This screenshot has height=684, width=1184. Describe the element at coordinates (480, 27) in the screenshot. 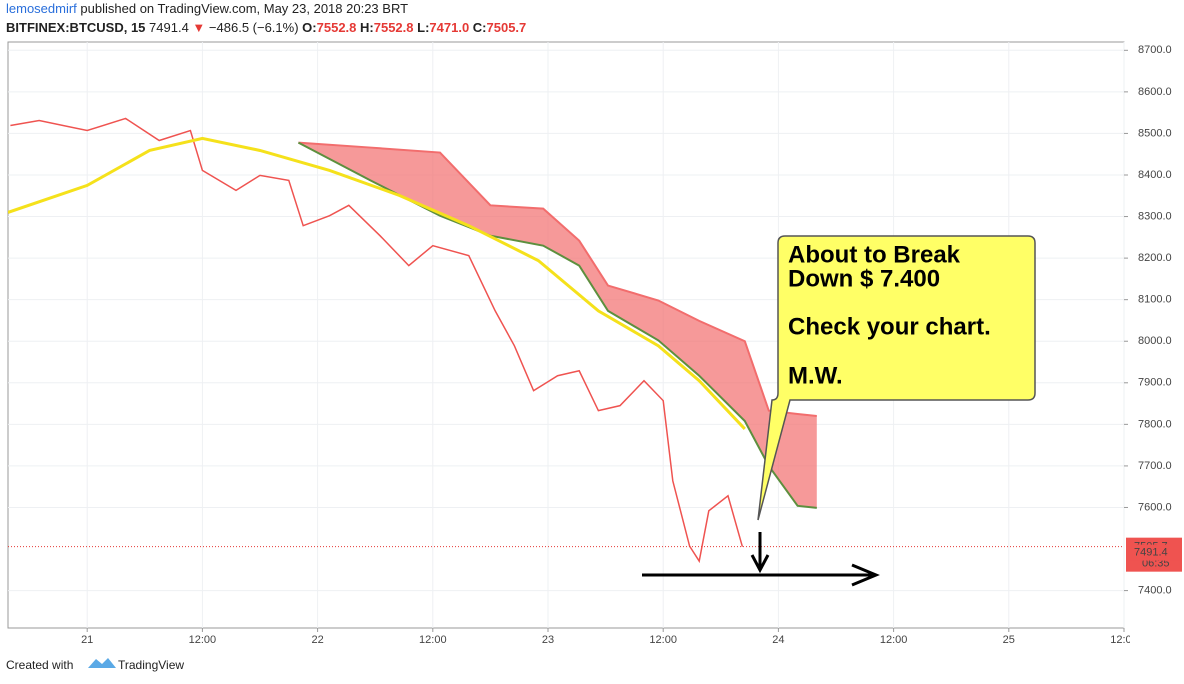

I see `c-label: C:` at that location.